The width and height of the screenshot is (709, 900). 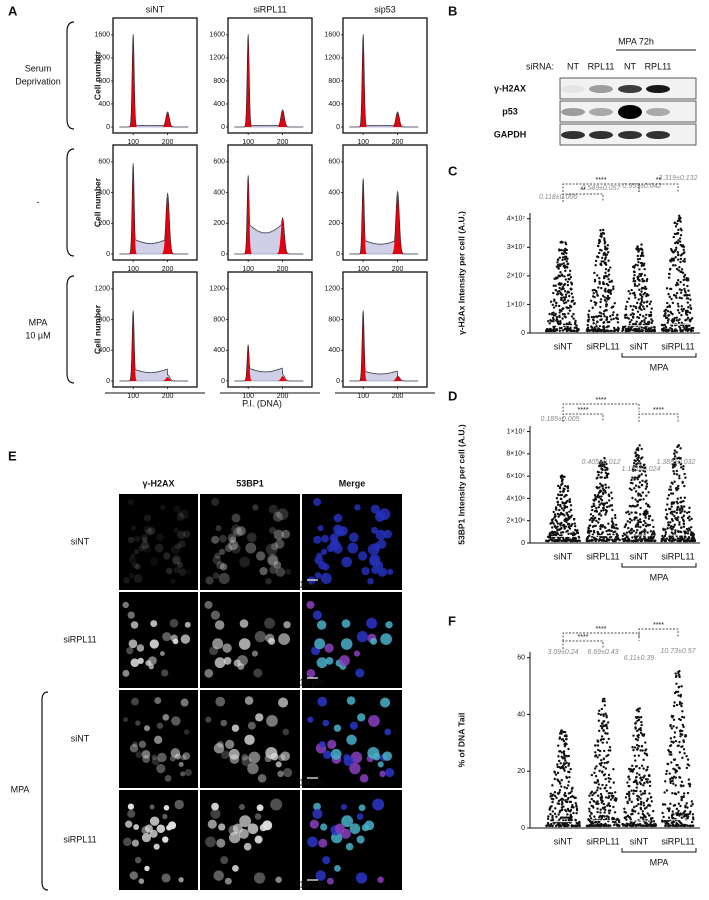 What do you see at coordinates (452, 395) in the screenshot?
I see `panel-letter: D` at bounding box center [452, 395].